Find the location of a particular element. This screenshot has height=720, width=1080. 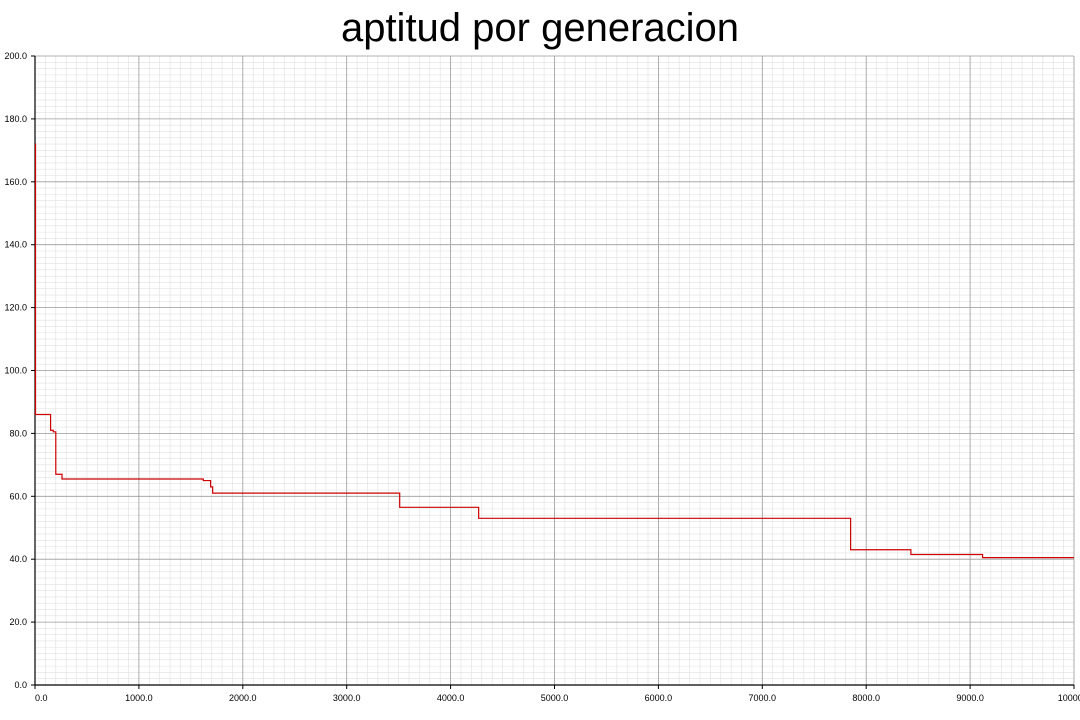

x-tick-label: 2000.0 is located at coordinates (243, 698).